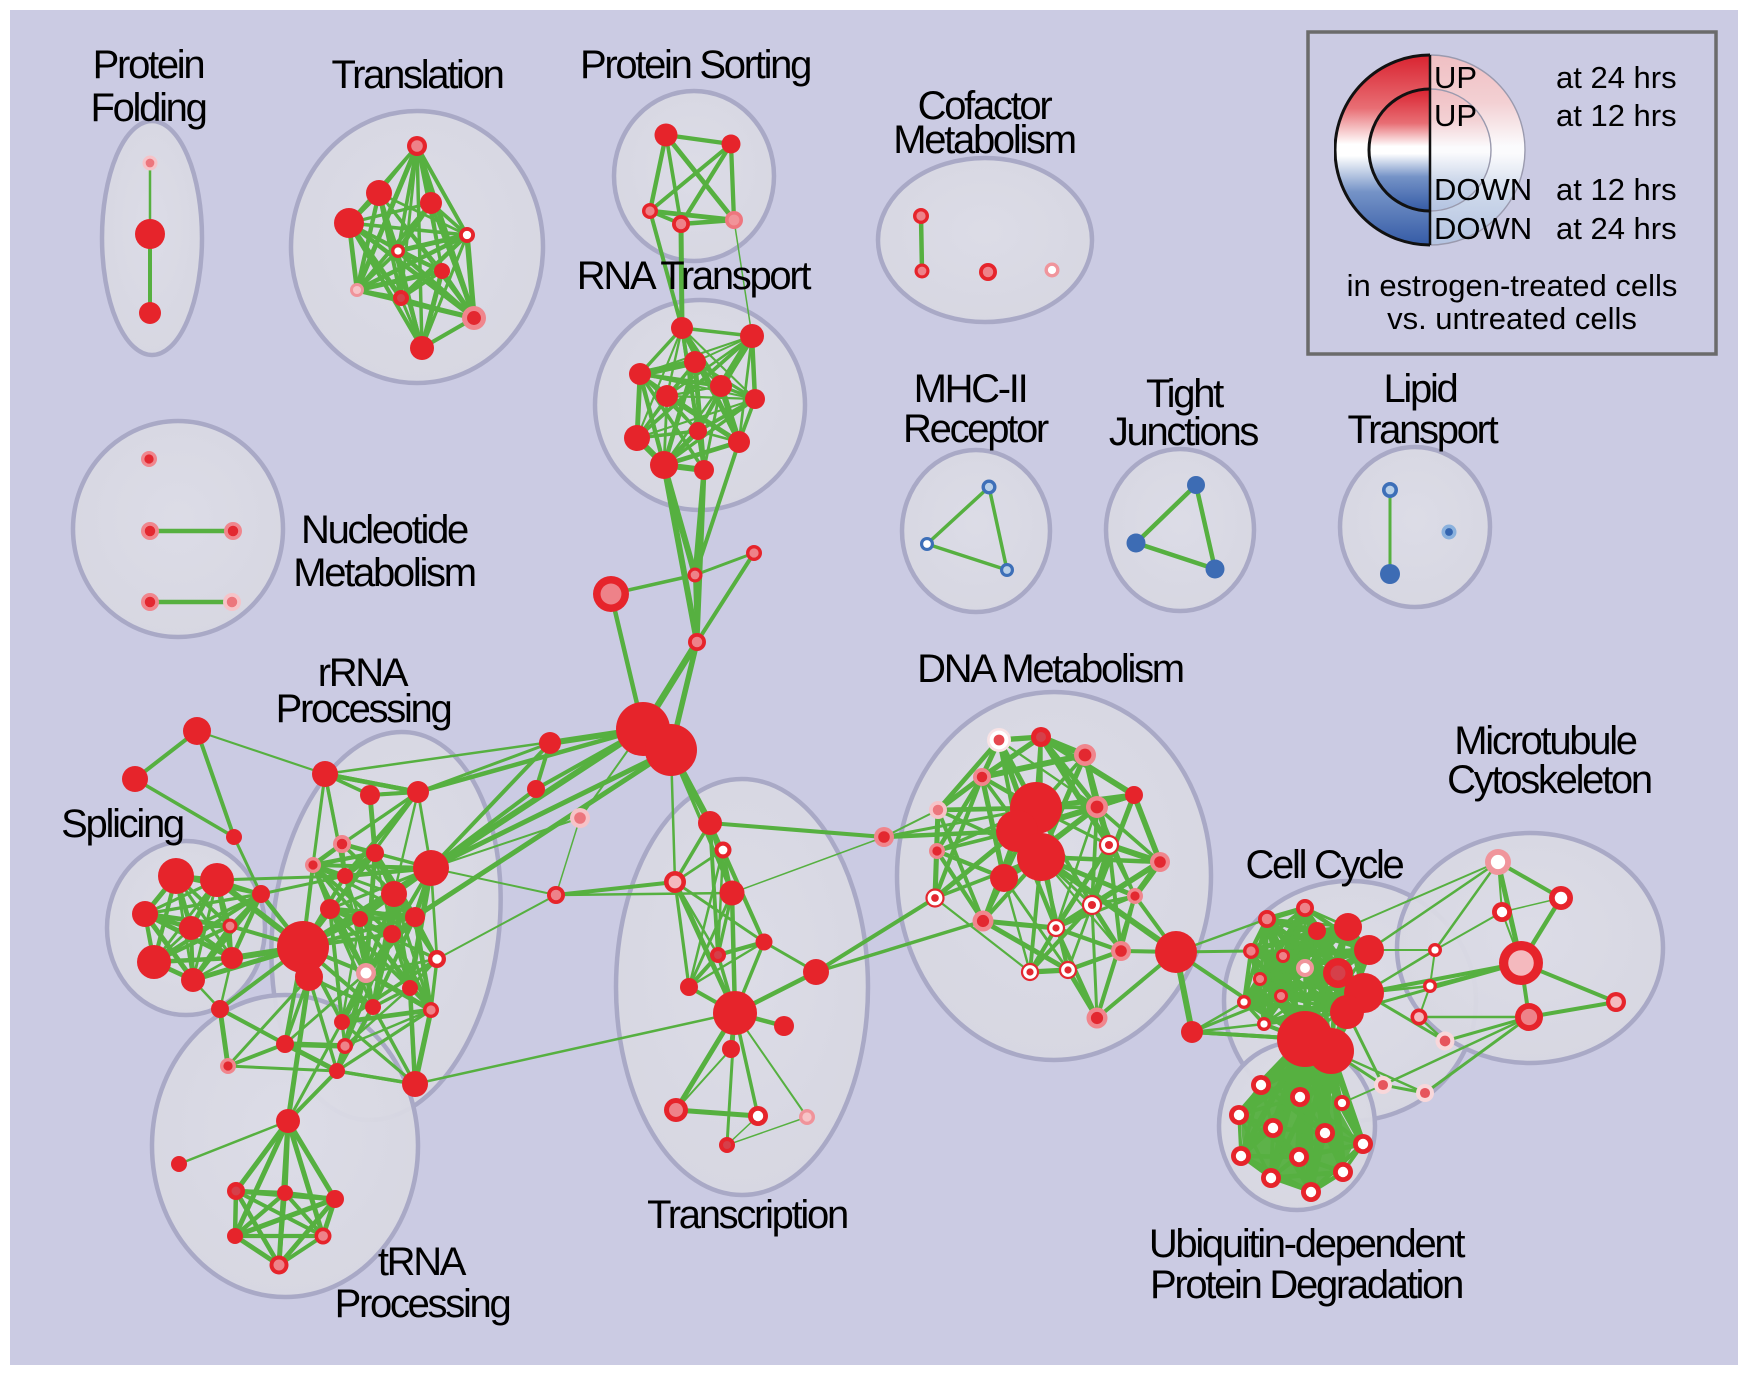 This screenshot has height=1381, width=1750. I want to click on svg-text: tRNA, so click(422, 1262).